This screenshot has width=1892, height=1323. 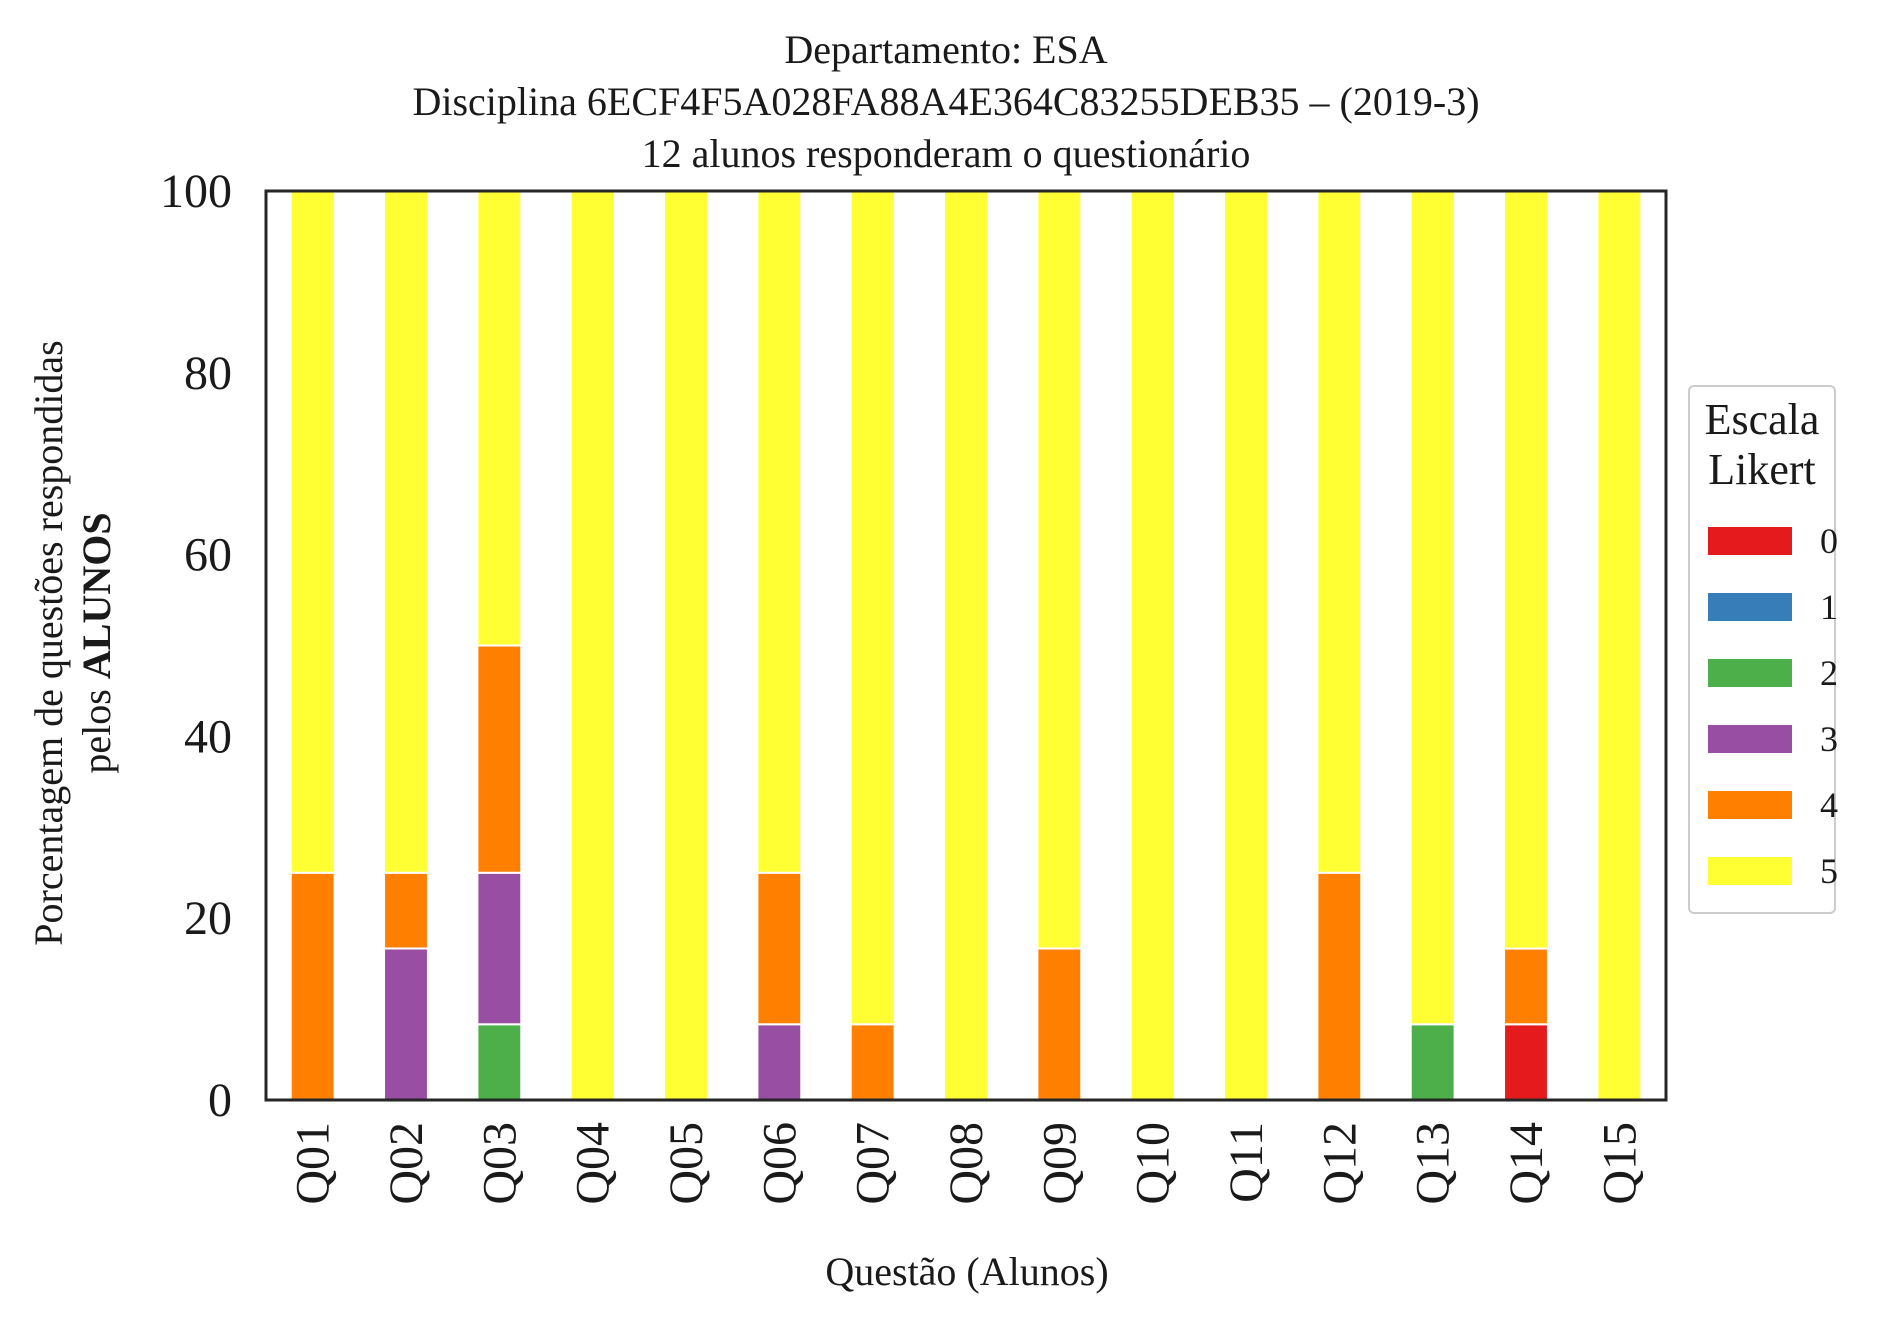 What do you see at coordinates (1829, 607) in the screenshot?
I see `legend-label-1: 1` at bounding box center [1829, 607].